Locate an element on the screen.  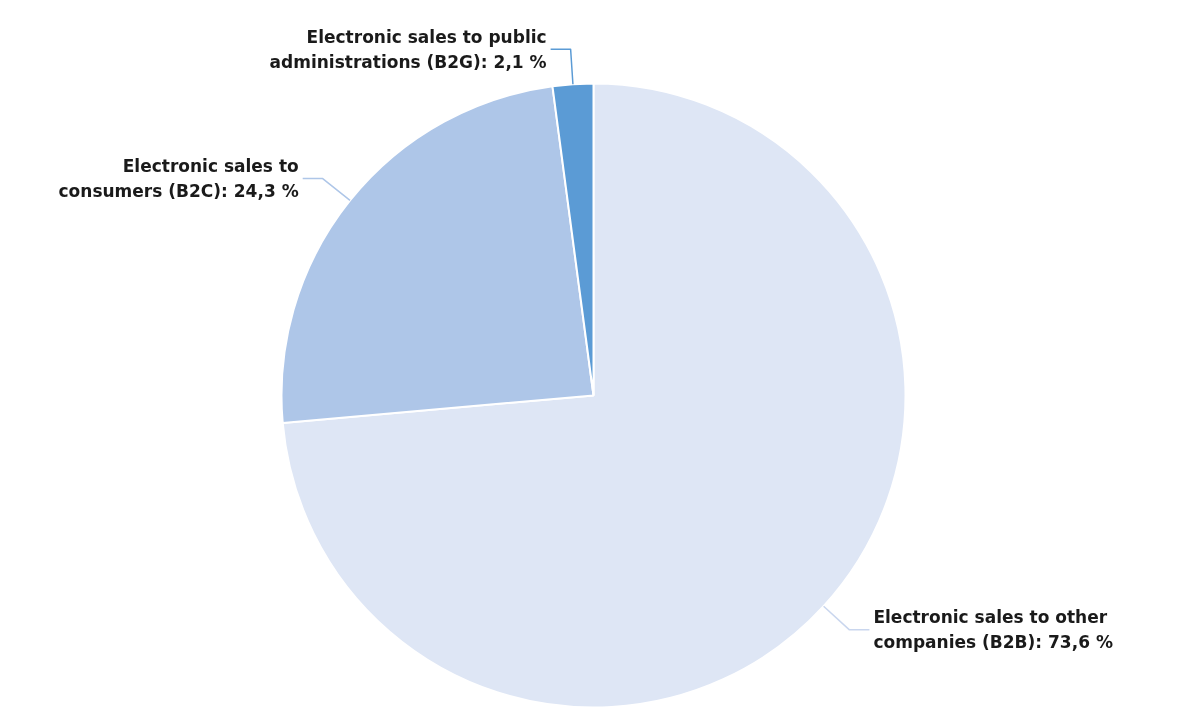
slice-label: Electronic sales to other companies (B2B): 73,6 % is located at coordinates (993, 630).